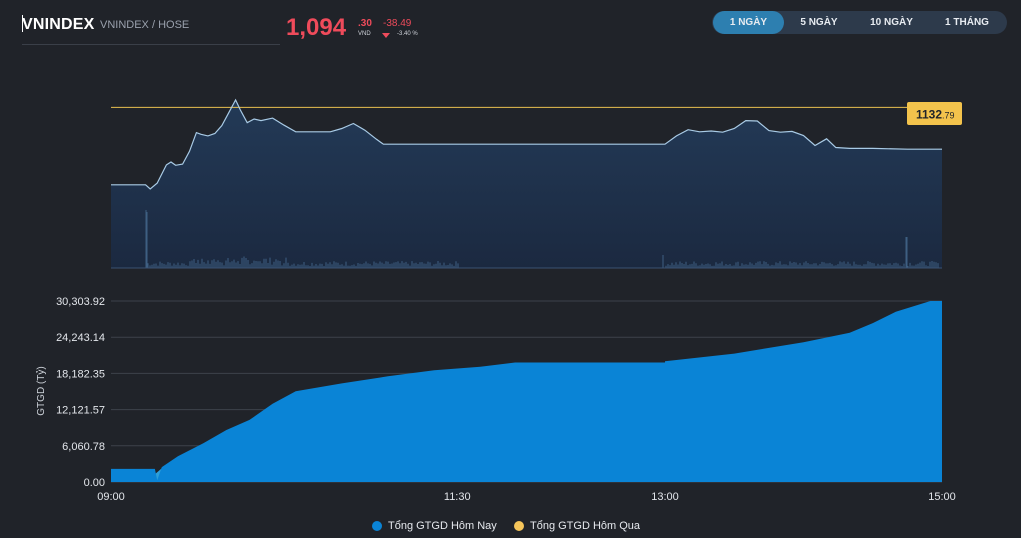 The width and height of the screenshot is (1021, 538). I want to click on y-axis-label: GTGD (Tỷ), so click(41, 390).